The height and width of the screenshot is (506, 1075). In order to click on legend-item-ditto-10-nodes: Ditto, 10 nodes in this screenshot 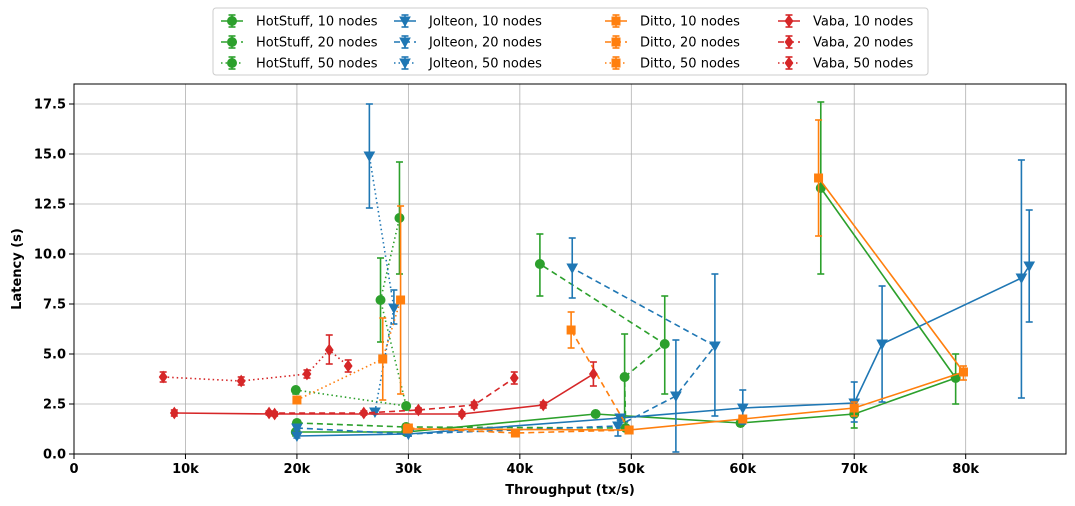, I will do `click(672, 22)`.